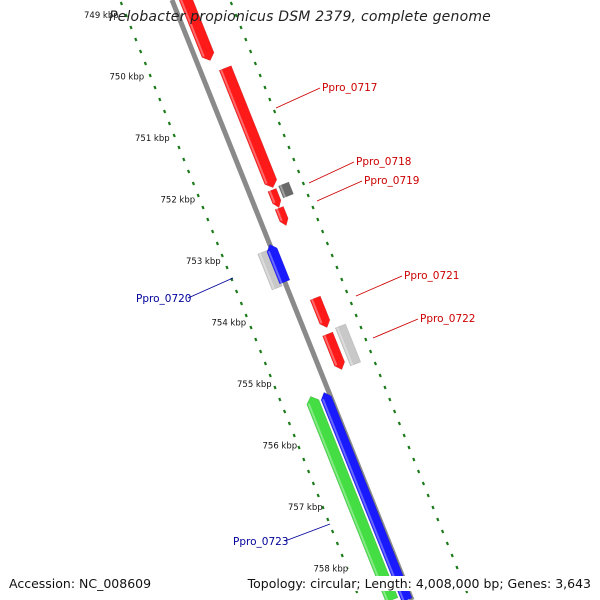 Image resolution: width=600 pixels, height=600 pixels. Describe the element at coordinates (447, 319) in the screenshot. I see `gene-label-ppro-0722: Ppro_0722` at that location.